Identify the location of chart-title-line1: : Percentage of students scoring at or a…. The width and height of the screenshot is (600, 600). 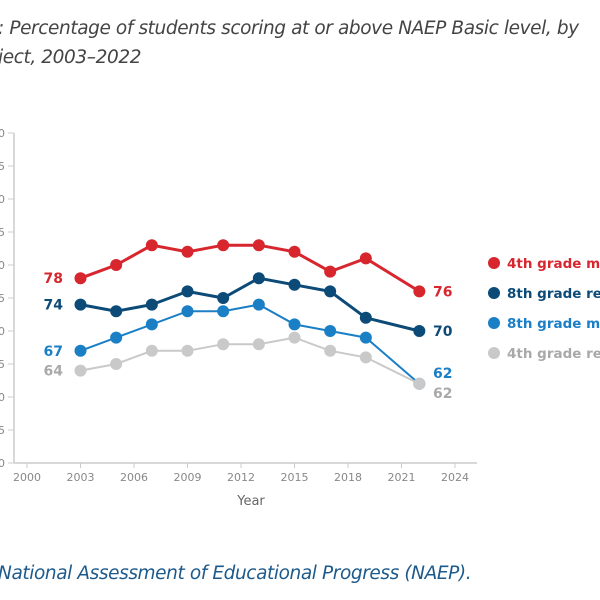
(289, 28).